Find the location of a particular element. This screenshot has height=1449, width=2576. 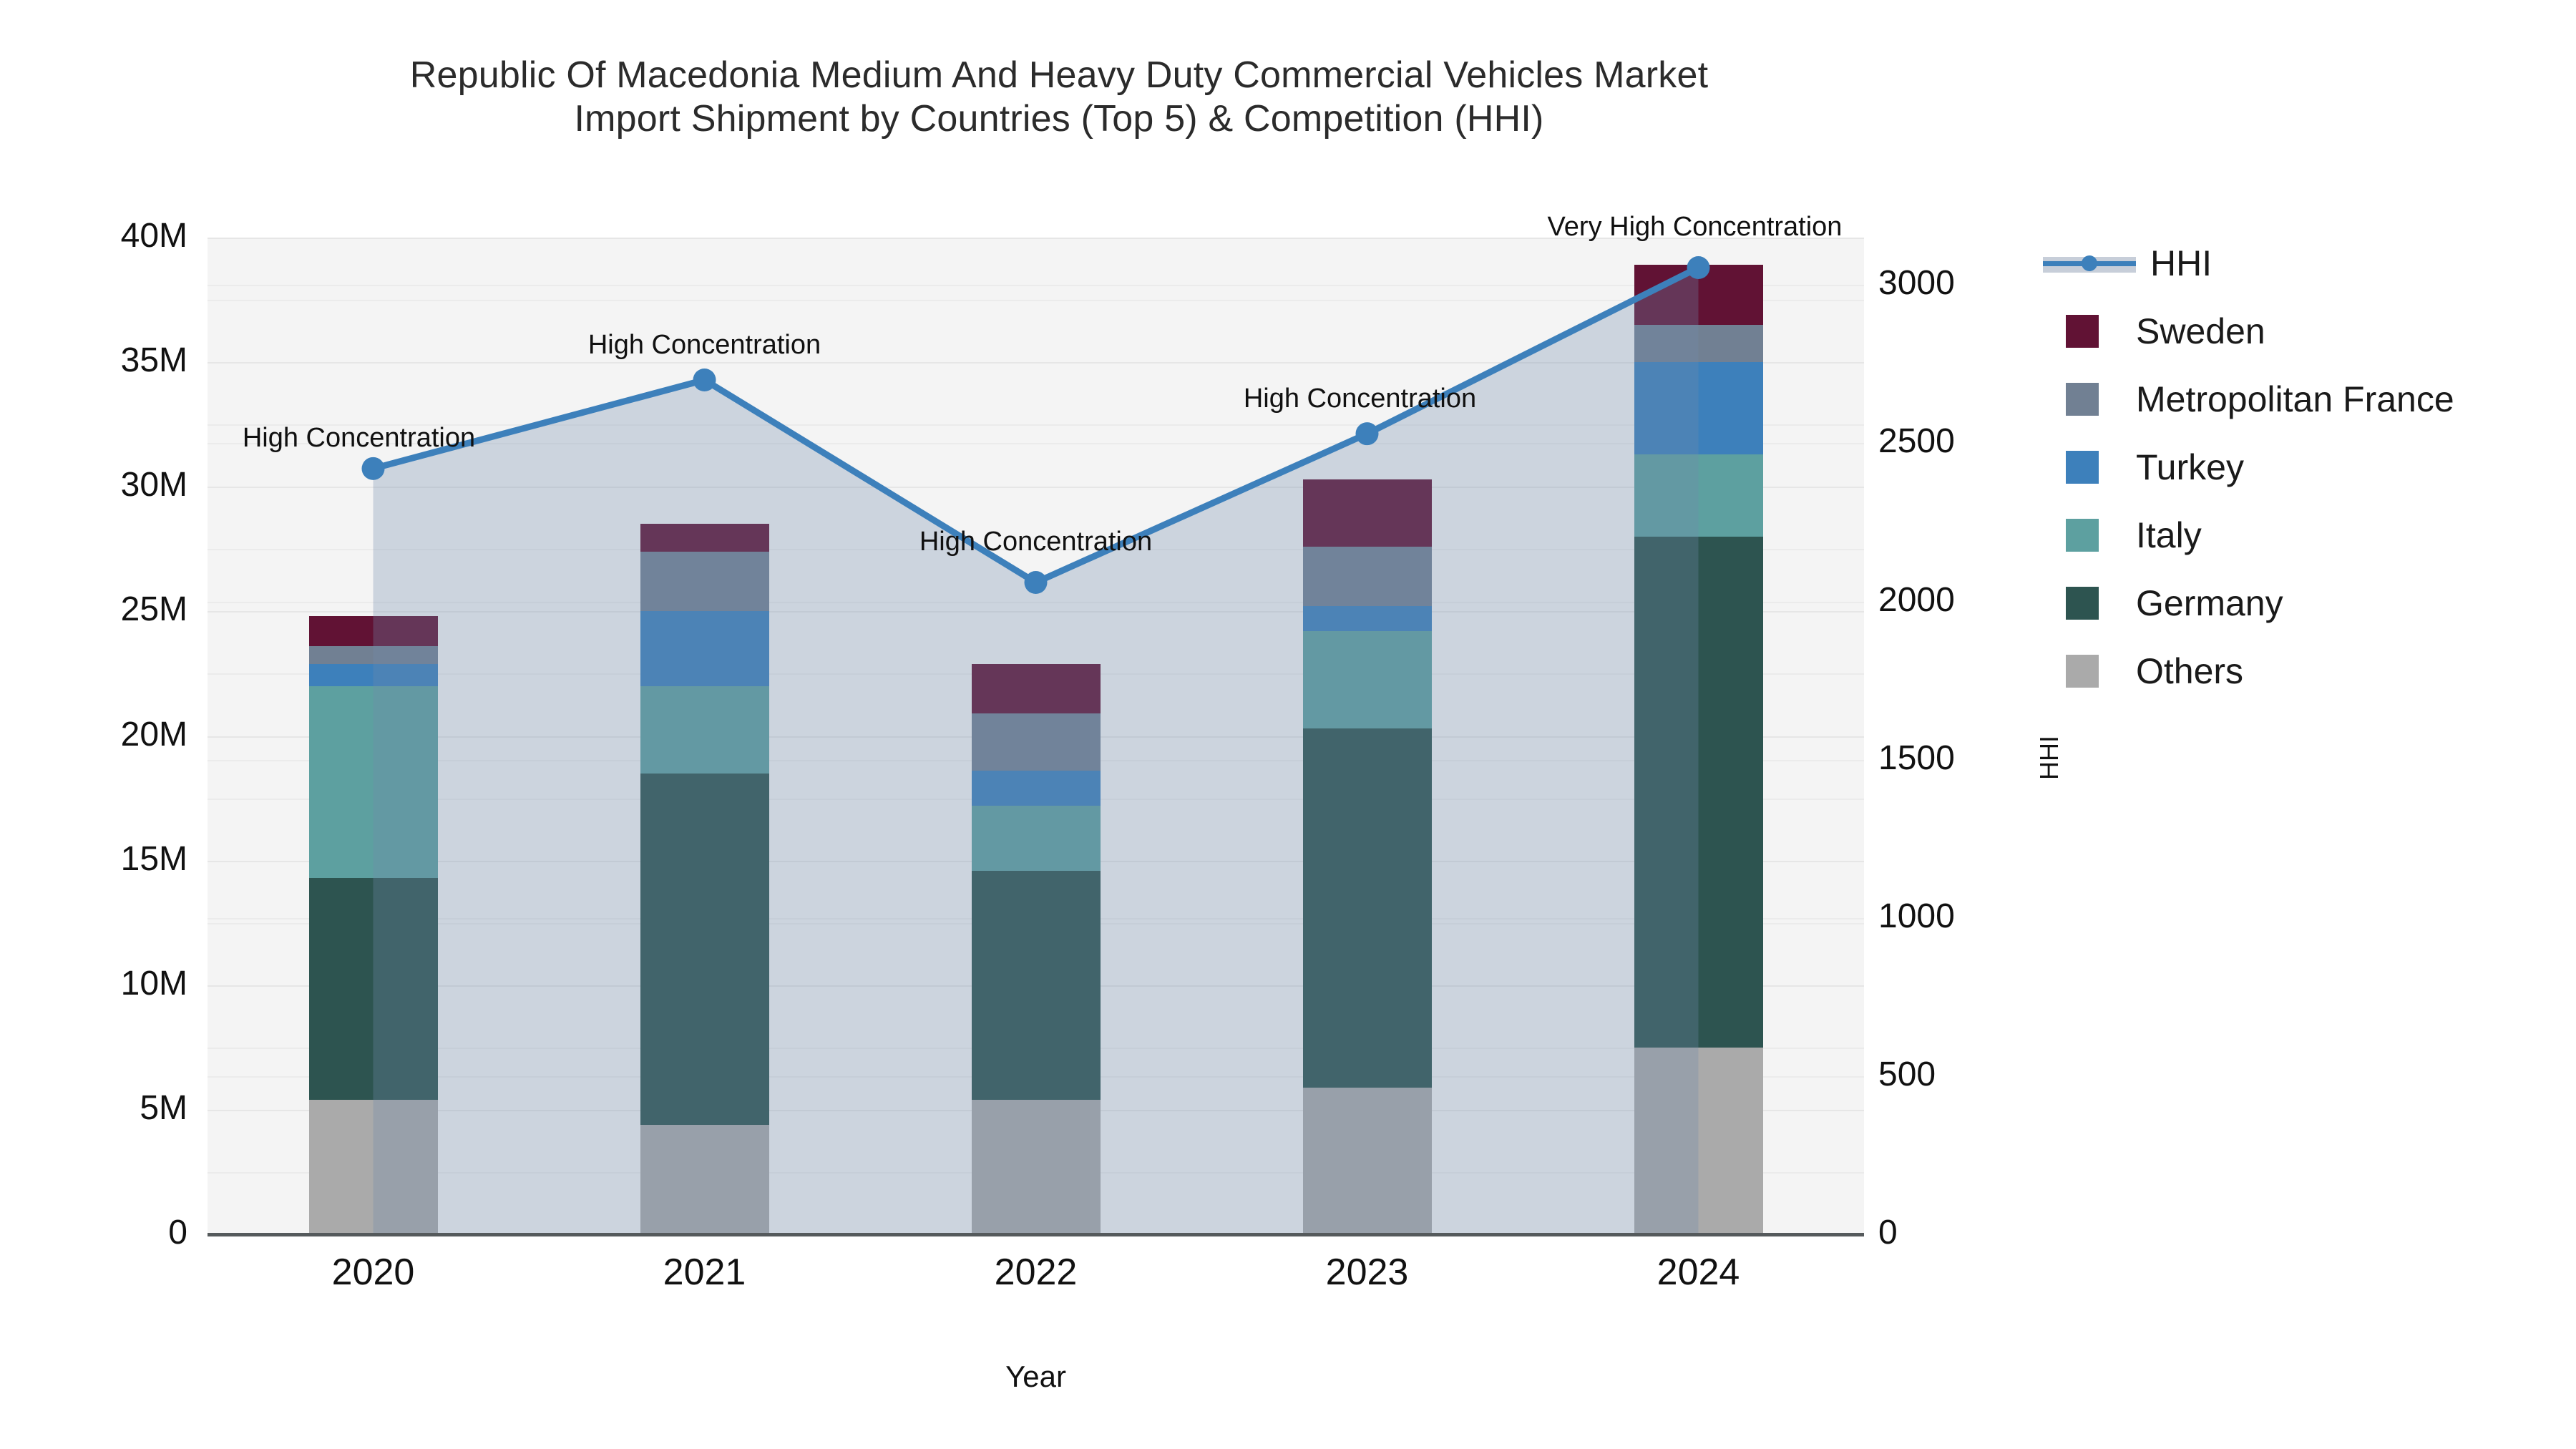

legend-item-label: Others is located at coordinates (2190, 670).